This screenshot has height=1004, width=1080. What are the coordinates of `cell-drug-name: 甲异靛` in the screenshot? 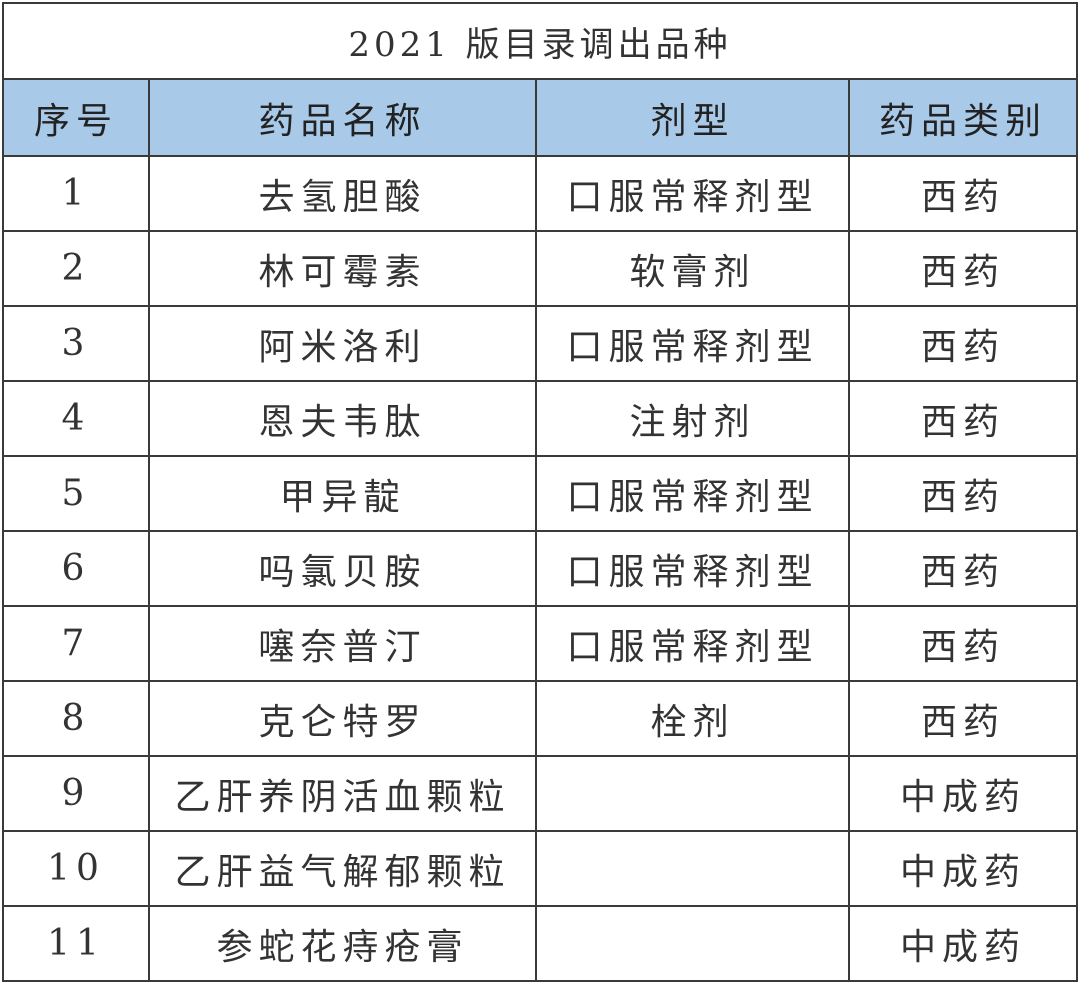 It's located at (342, 493).